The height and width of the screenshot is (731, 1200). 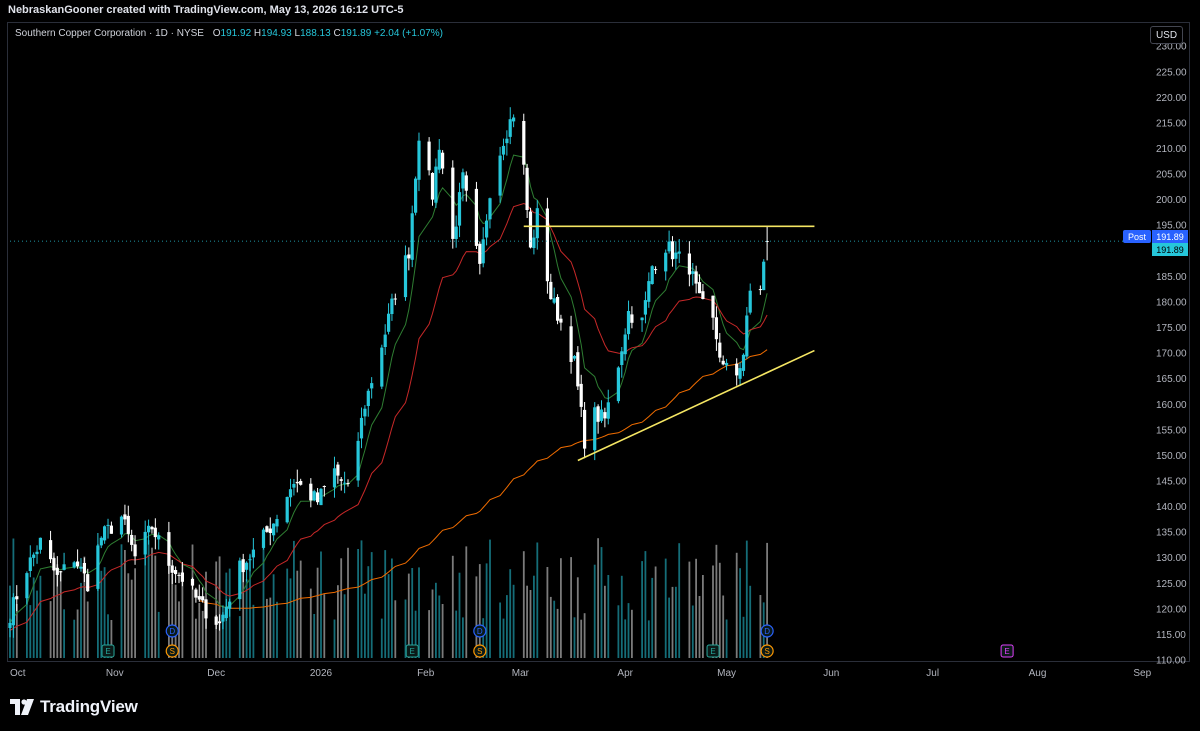 I want to click on high-value: 194.93, so click(x=276, y=33).